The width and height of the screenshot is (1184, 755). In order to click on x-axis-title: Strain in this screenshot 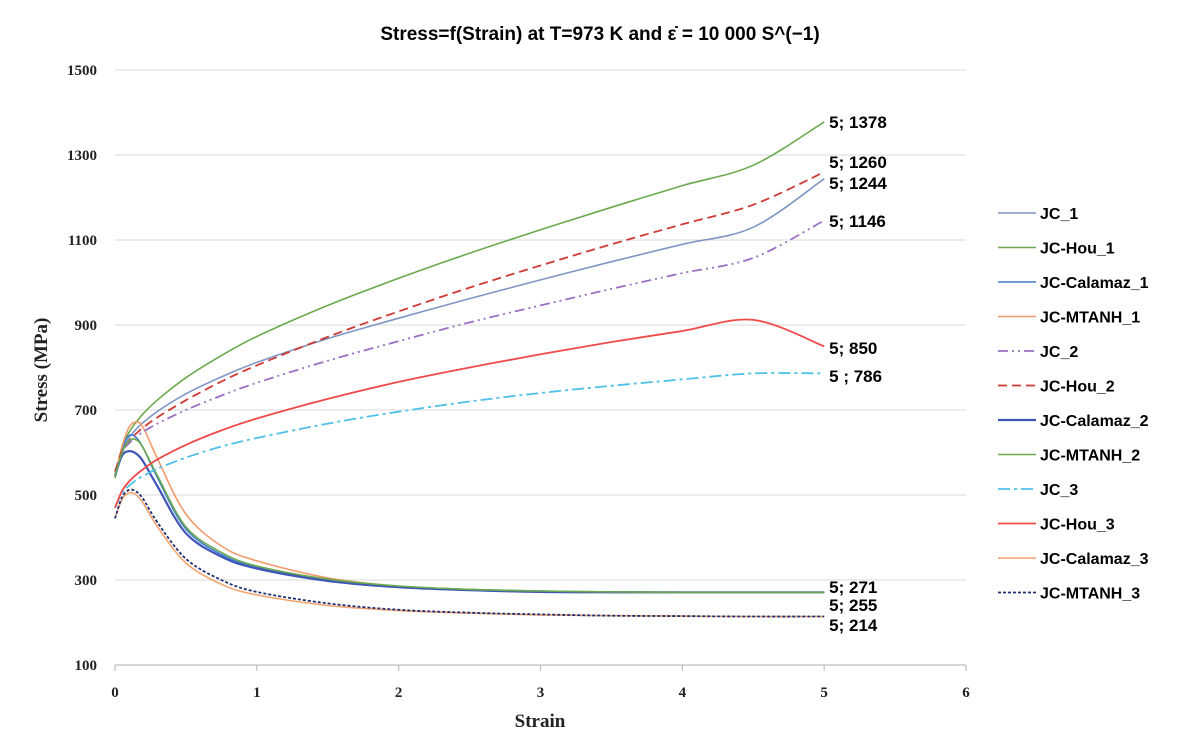, I will do `click(540, 721)`.